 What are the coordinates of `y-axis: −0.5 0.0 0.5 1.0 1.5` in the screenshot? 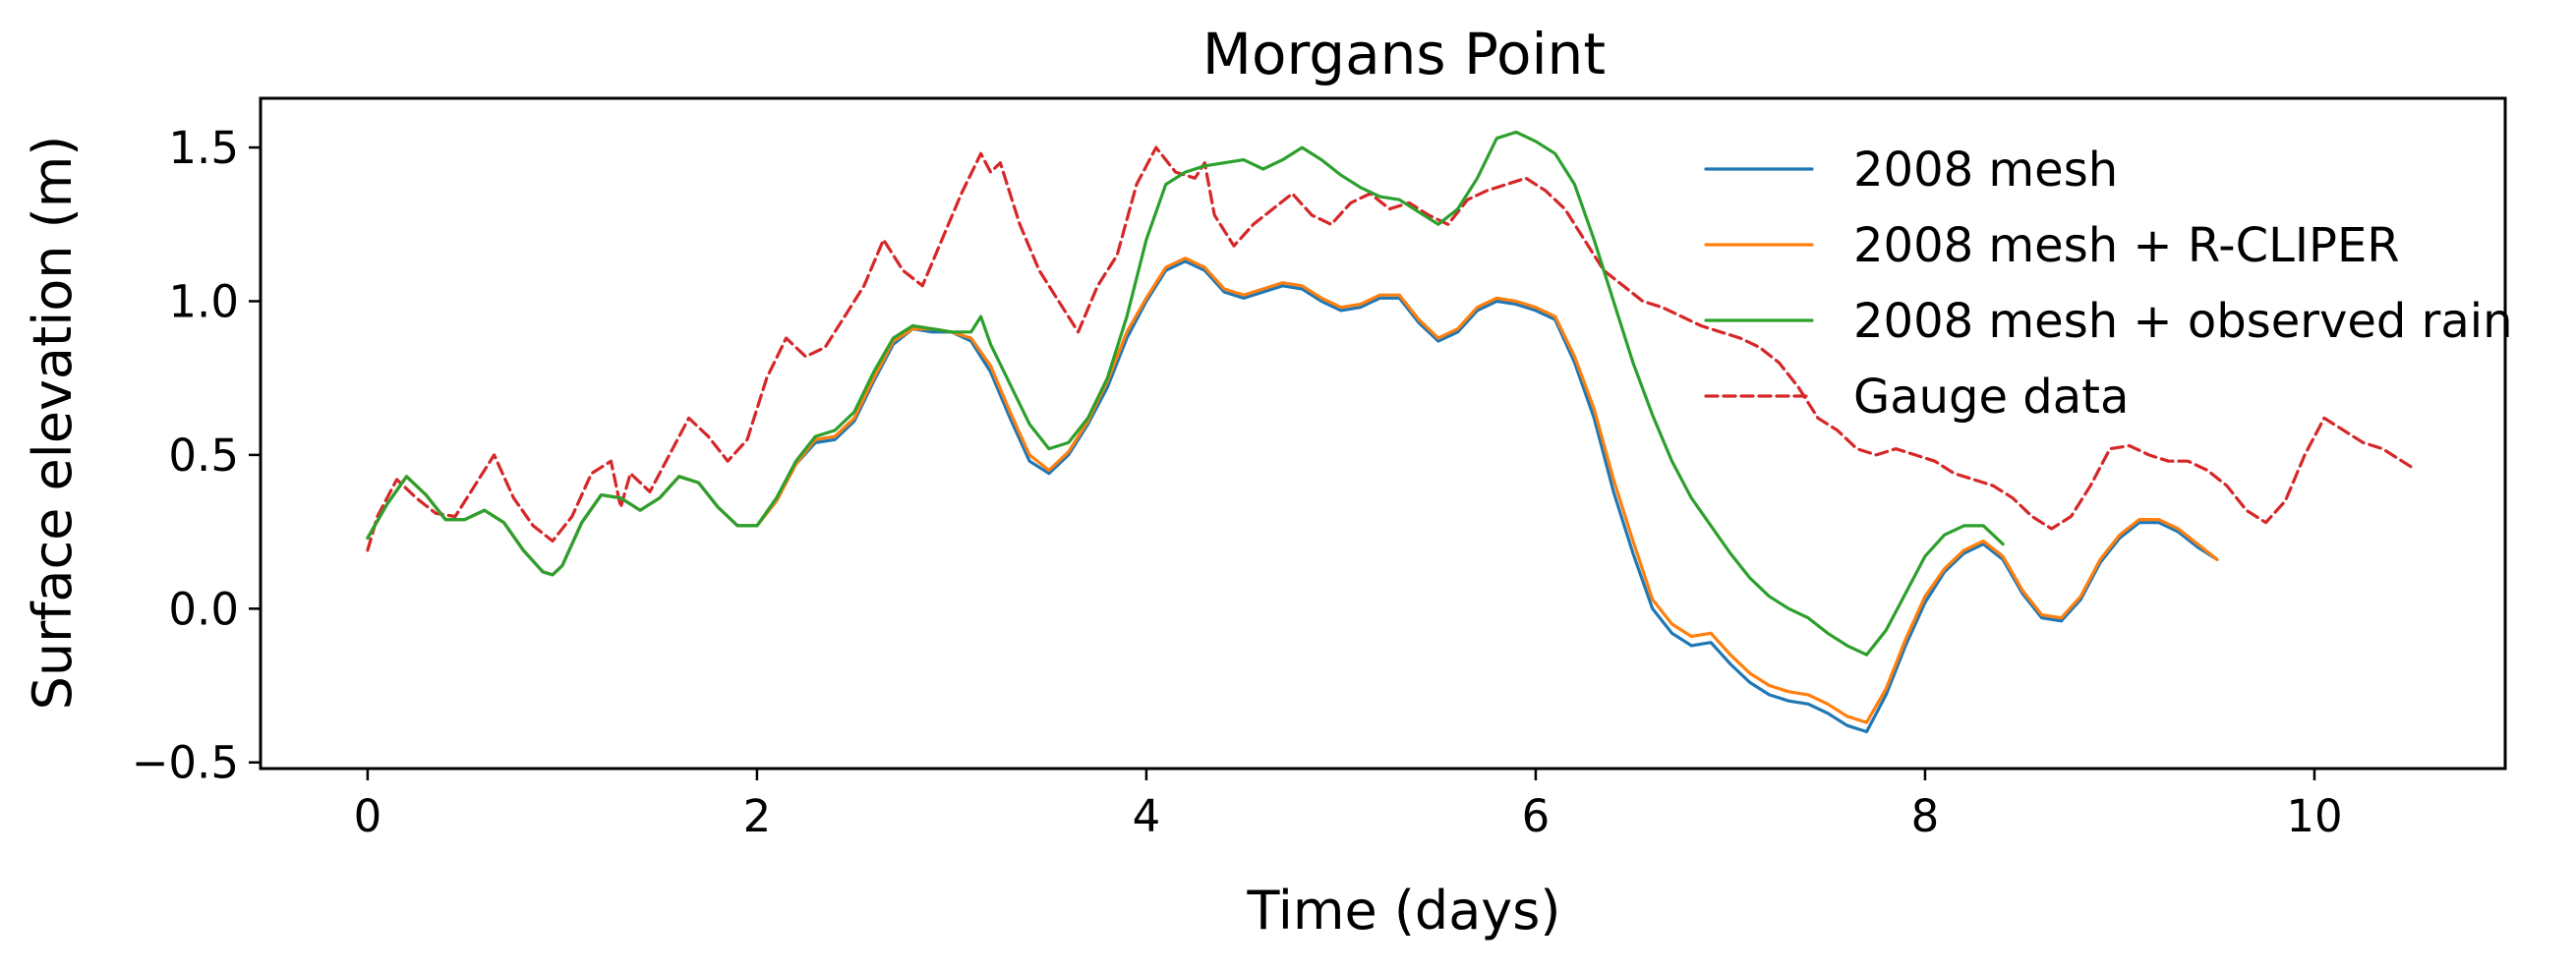 It's located at (196, 455).